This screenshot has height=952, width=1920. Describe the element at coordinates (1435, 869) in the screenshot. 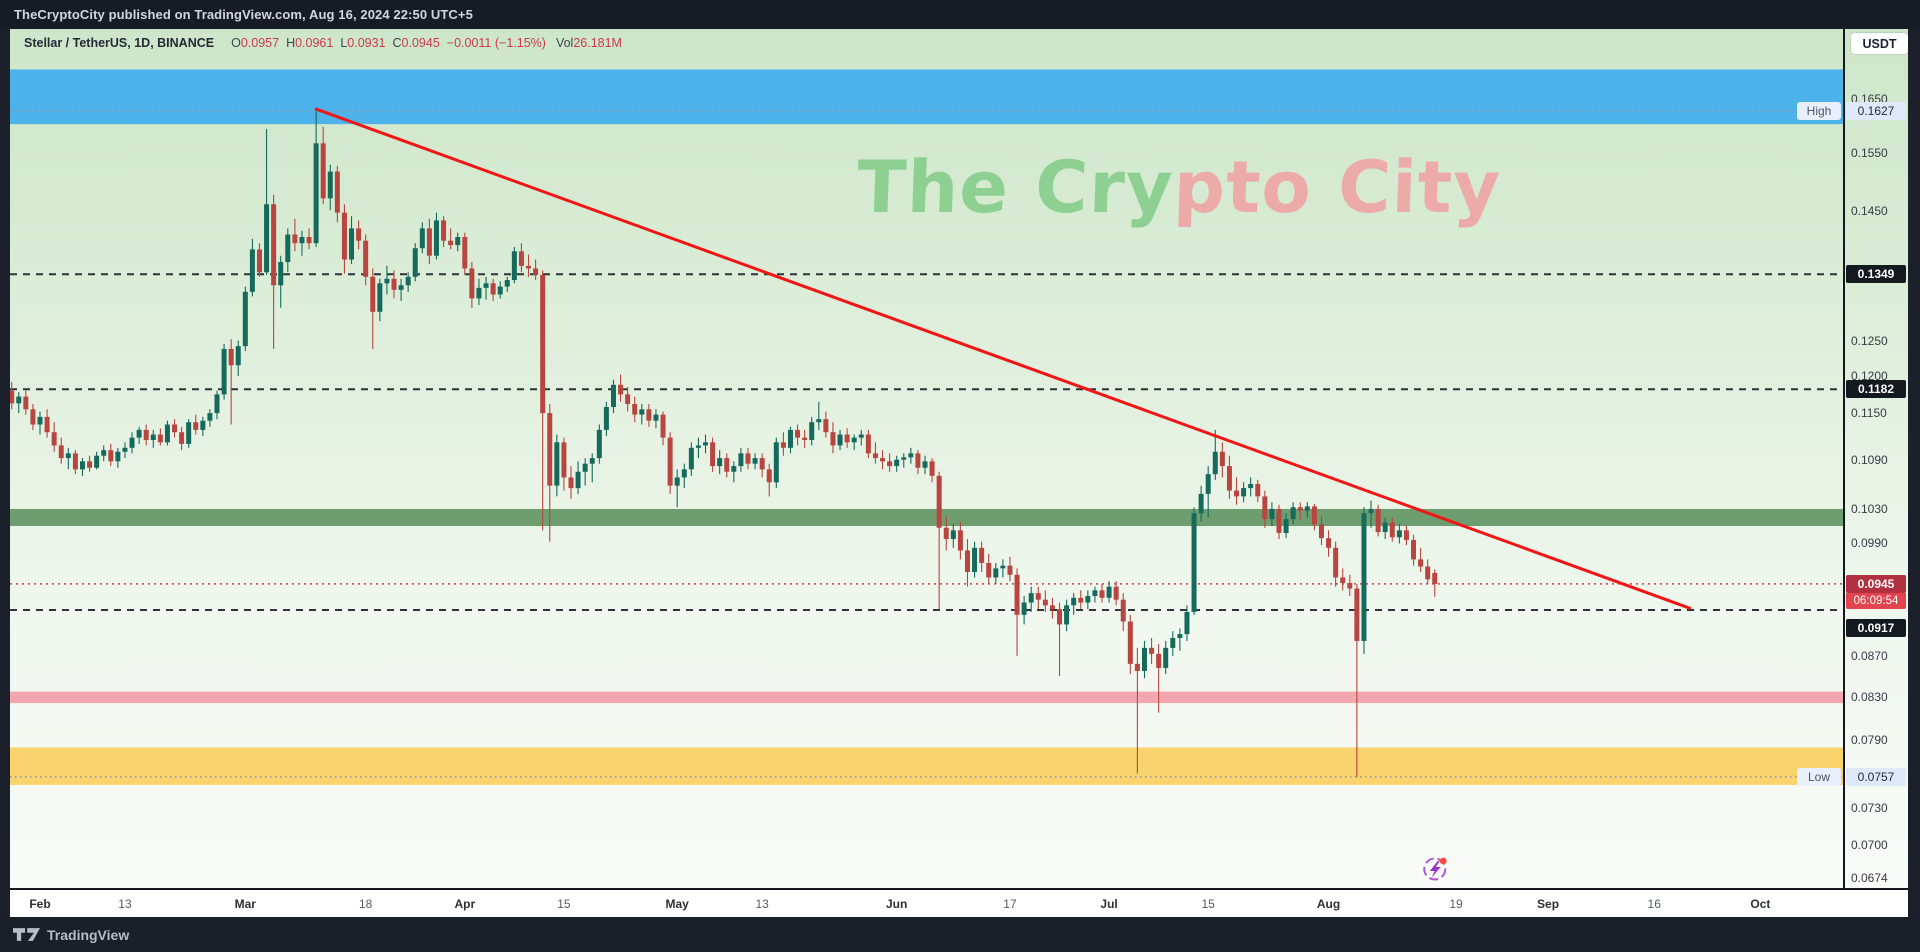

I see `flash-icon` at that location.